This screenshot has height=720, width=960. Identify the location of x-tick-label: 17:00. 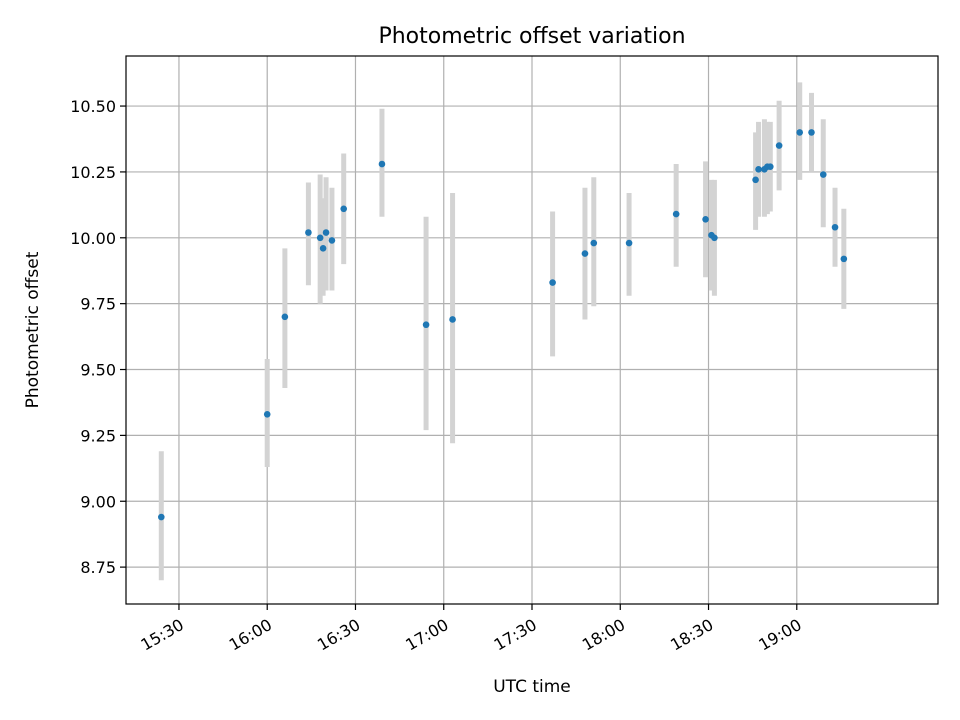
(426, 635).